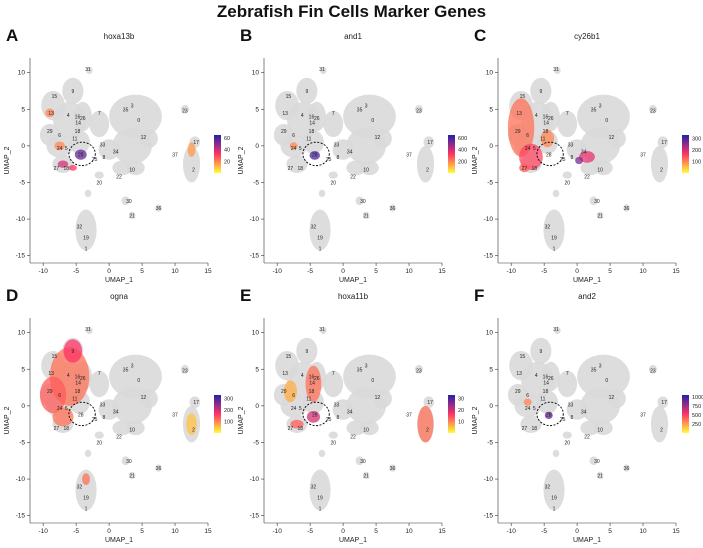  Describe the element at coordinates (95, 160) in the screenshot. I see `cluster-label: 25` at that location.